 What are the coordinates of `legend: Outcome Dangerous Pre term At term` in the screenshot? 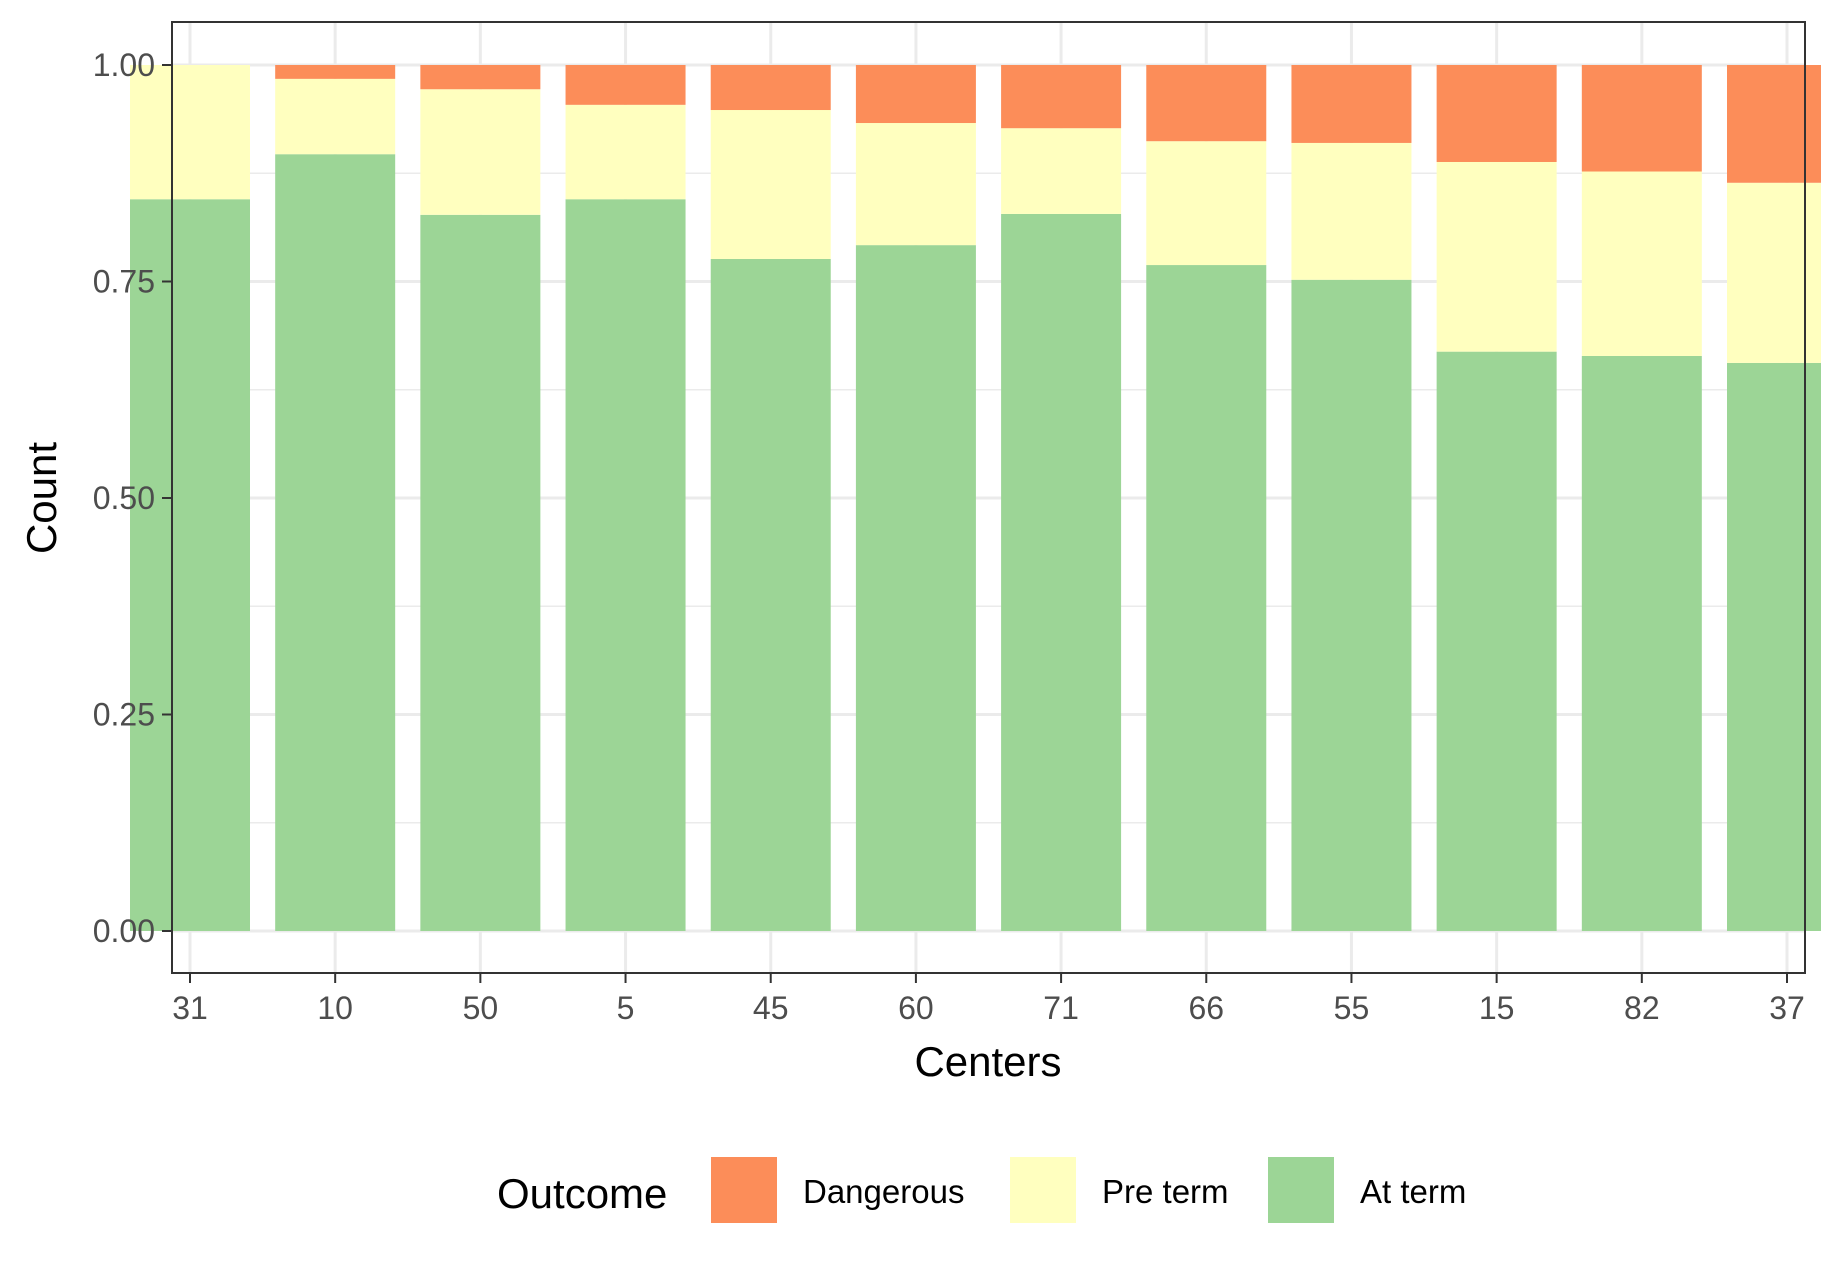 It's located at (981, 1190).